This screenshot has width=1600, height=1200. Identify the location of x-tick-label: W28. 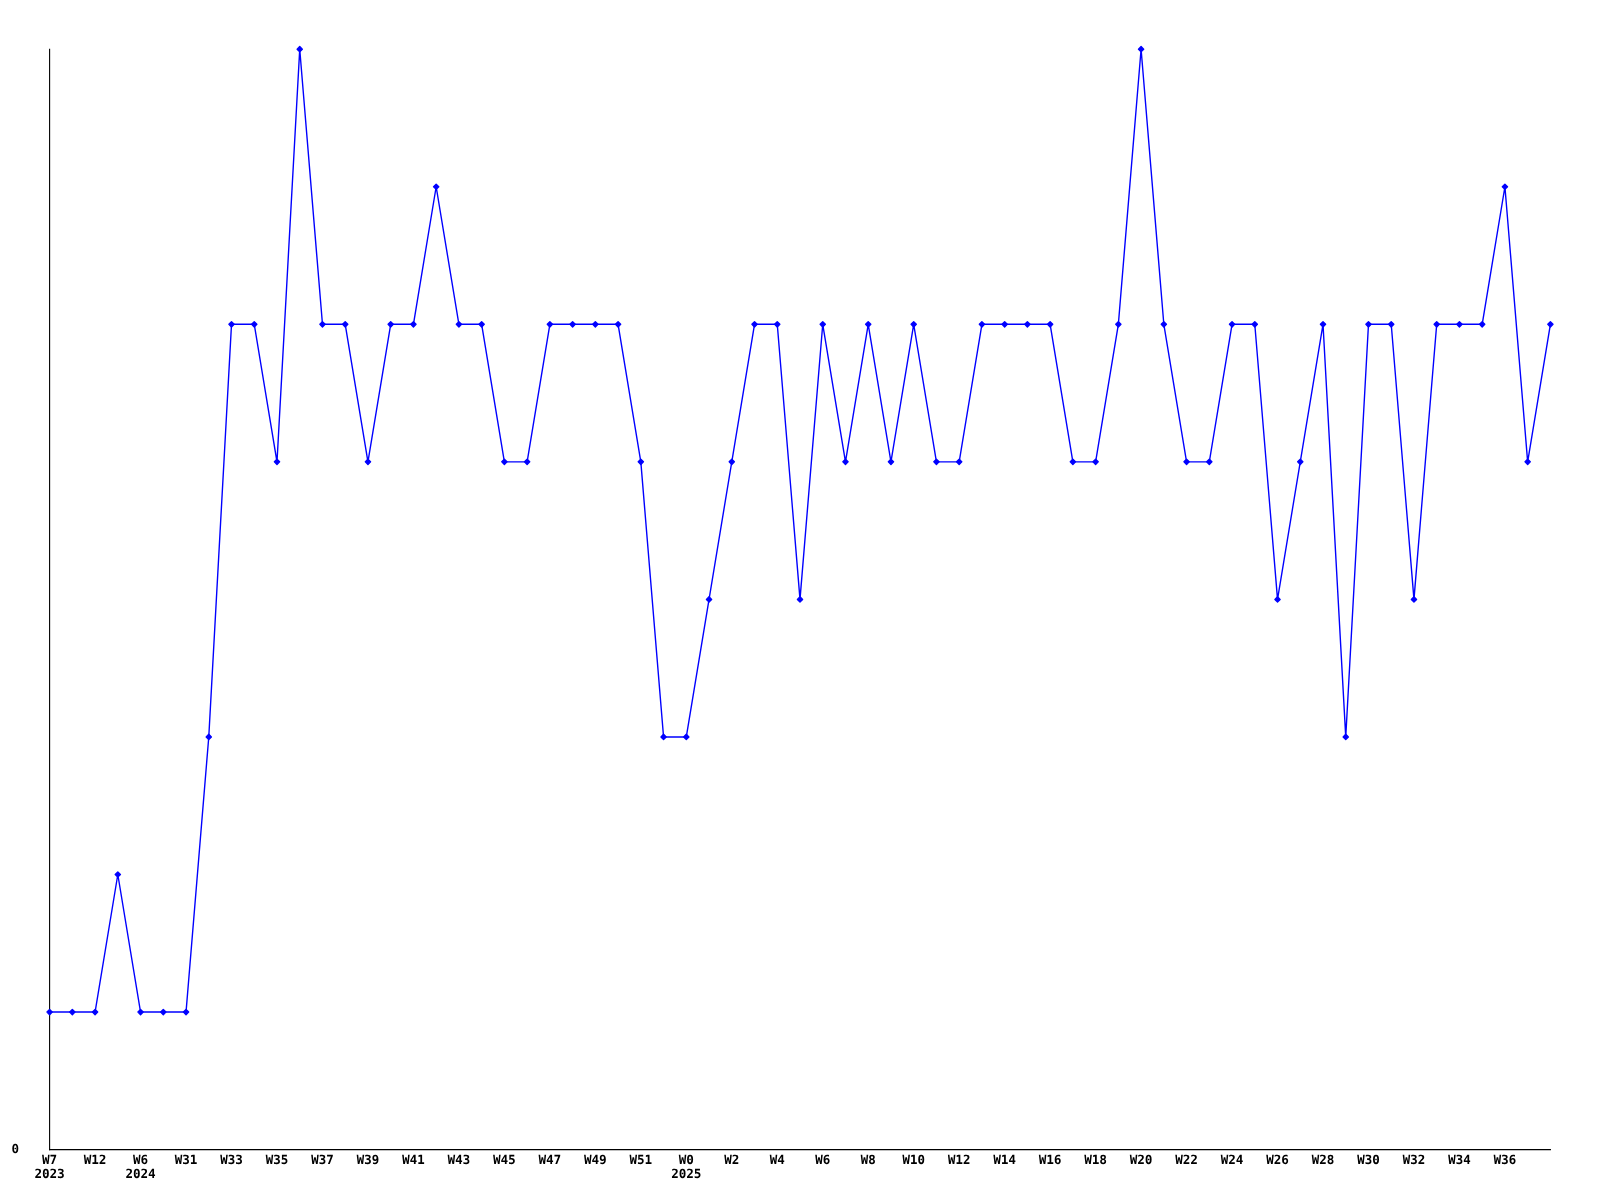
(1322, 1159).